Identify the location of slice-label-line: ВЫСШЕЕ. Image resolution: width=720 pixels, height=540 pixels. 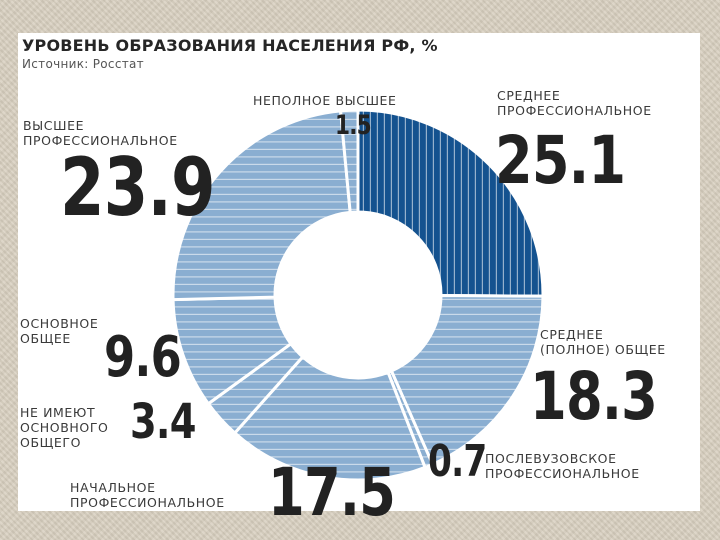
(54, 125).